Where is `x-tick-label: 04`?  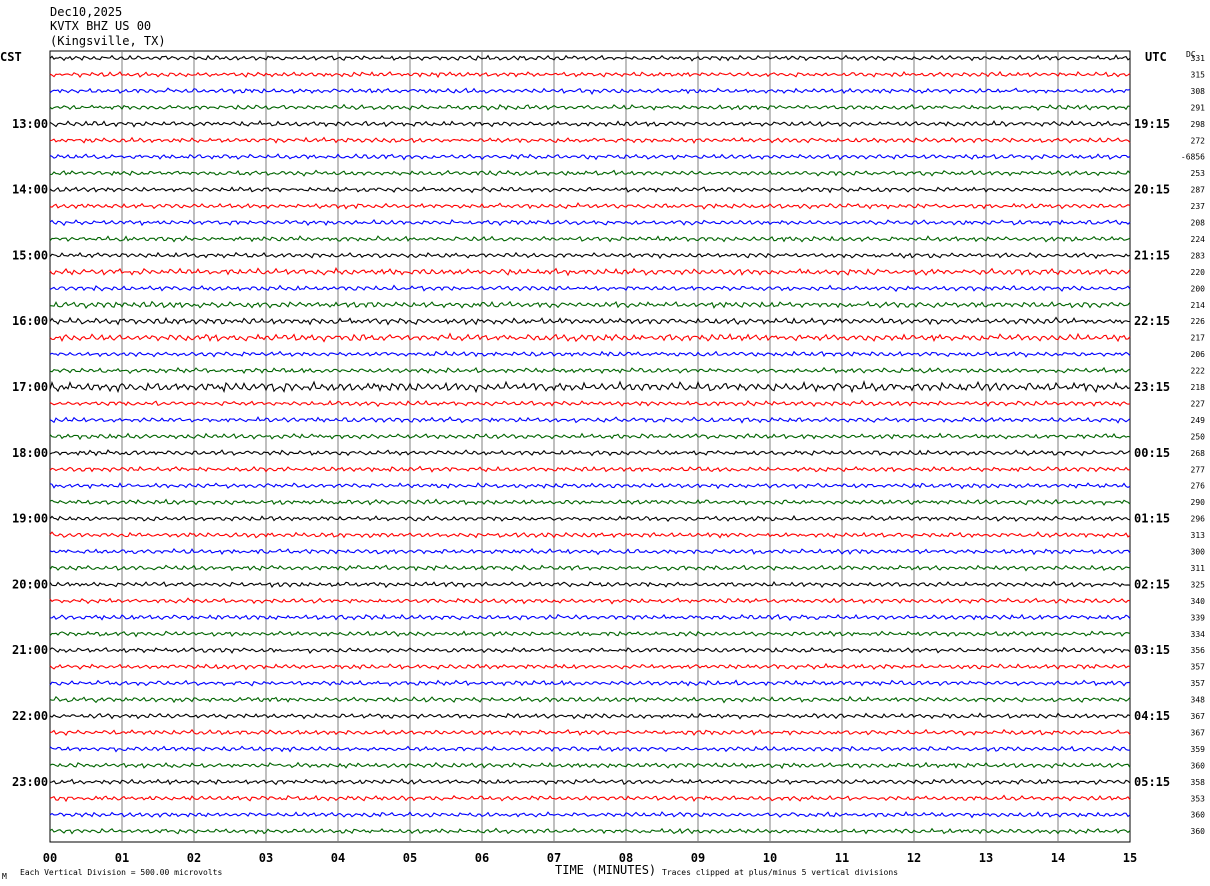
x-tick-label: 04 is located at coordinates (338, 858).